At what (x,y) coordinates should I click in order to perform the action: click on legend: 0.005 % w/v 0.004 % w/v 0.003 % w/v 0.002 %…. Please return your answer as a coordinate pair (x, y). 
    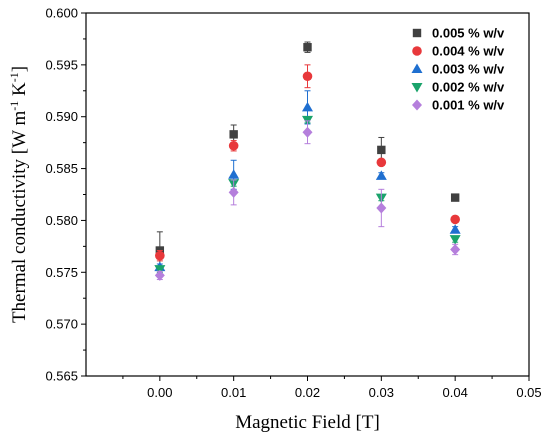
    Looking at the image, I should click on (458, 69).